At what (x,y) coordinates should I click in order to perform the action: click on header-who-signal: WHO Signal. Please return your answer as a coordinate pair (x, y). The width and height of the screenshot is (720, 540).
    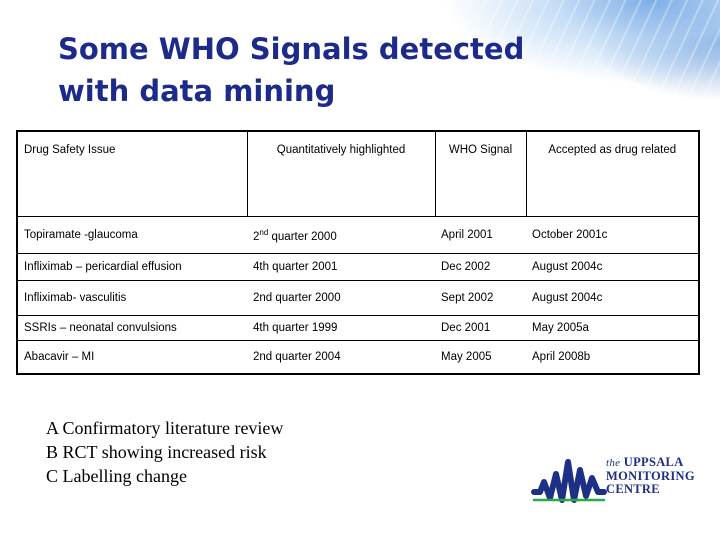
    Looking at the image, I should click on (480, 173).